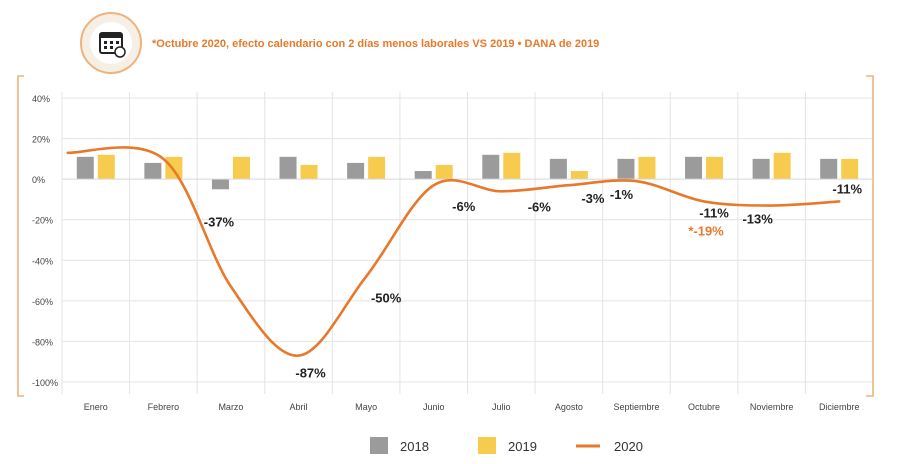 Image resolution: width=900 pixels, height=464 pixels. What do you see at coordinates (164, 407) in the screenshot?
I see `x-tick-label: Febrero` at bounding box center [164, 407].